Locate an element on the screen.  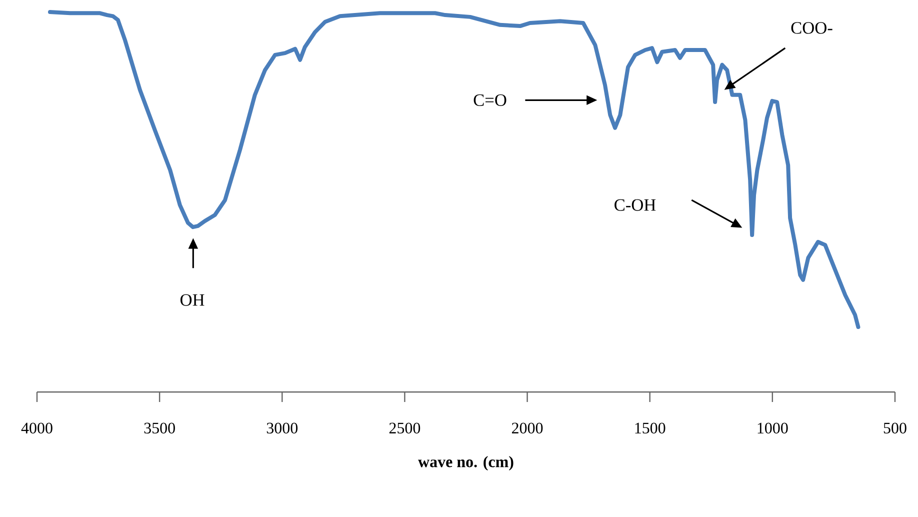
x-tick-label: 2500 is located at coordinates (404, 428).